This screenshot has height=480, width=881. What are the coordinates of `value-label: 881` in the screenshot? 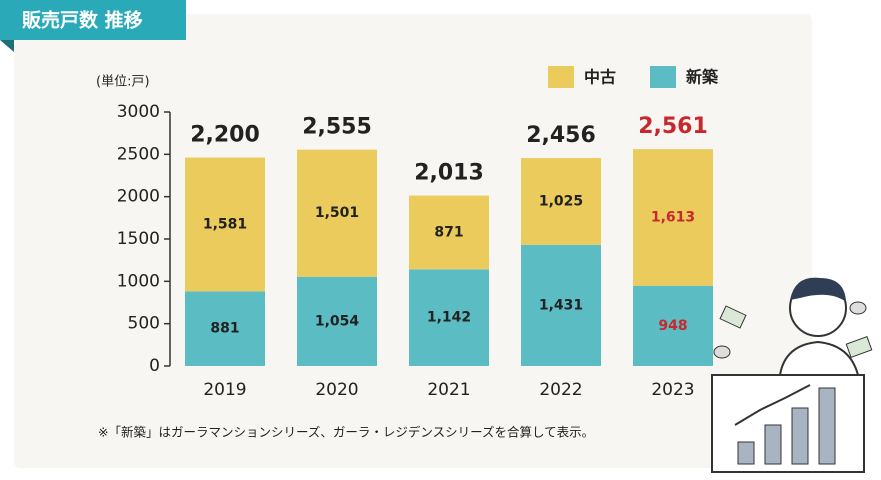 It's located at (224, 329).